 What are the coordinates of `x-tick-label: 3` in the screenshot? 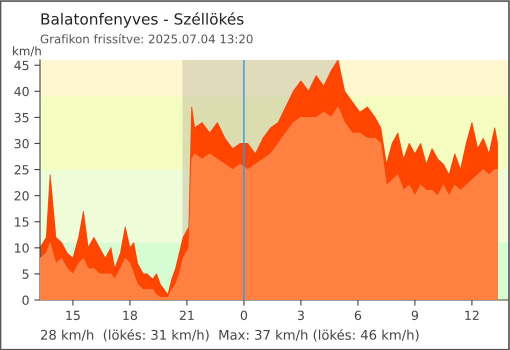 It's located at (301, 315).